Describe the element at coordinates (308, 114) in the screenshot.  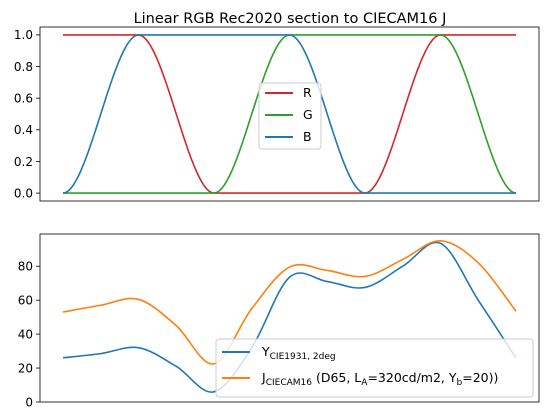
I see `legend-label-g: G` at that location.